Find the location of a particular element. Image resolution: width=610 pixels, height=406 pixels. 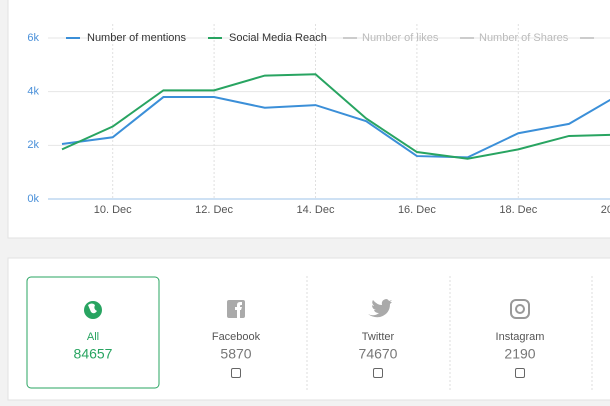

y-tick-label: 6k is located at coordinates (33, 38).